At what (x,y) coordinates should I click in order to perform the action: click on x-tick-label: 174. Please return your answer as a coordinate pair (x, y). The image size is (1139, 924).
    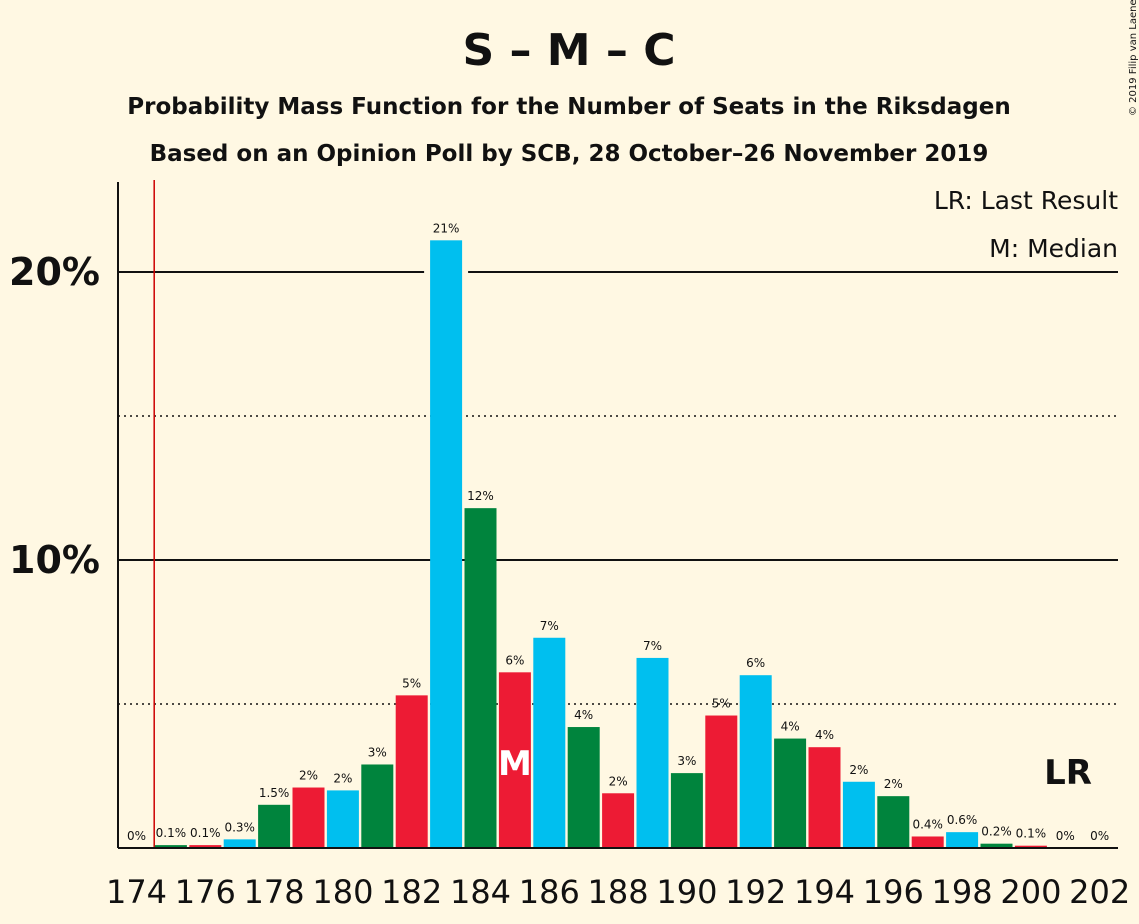
    Looking at the image, I should click on (136, 892).